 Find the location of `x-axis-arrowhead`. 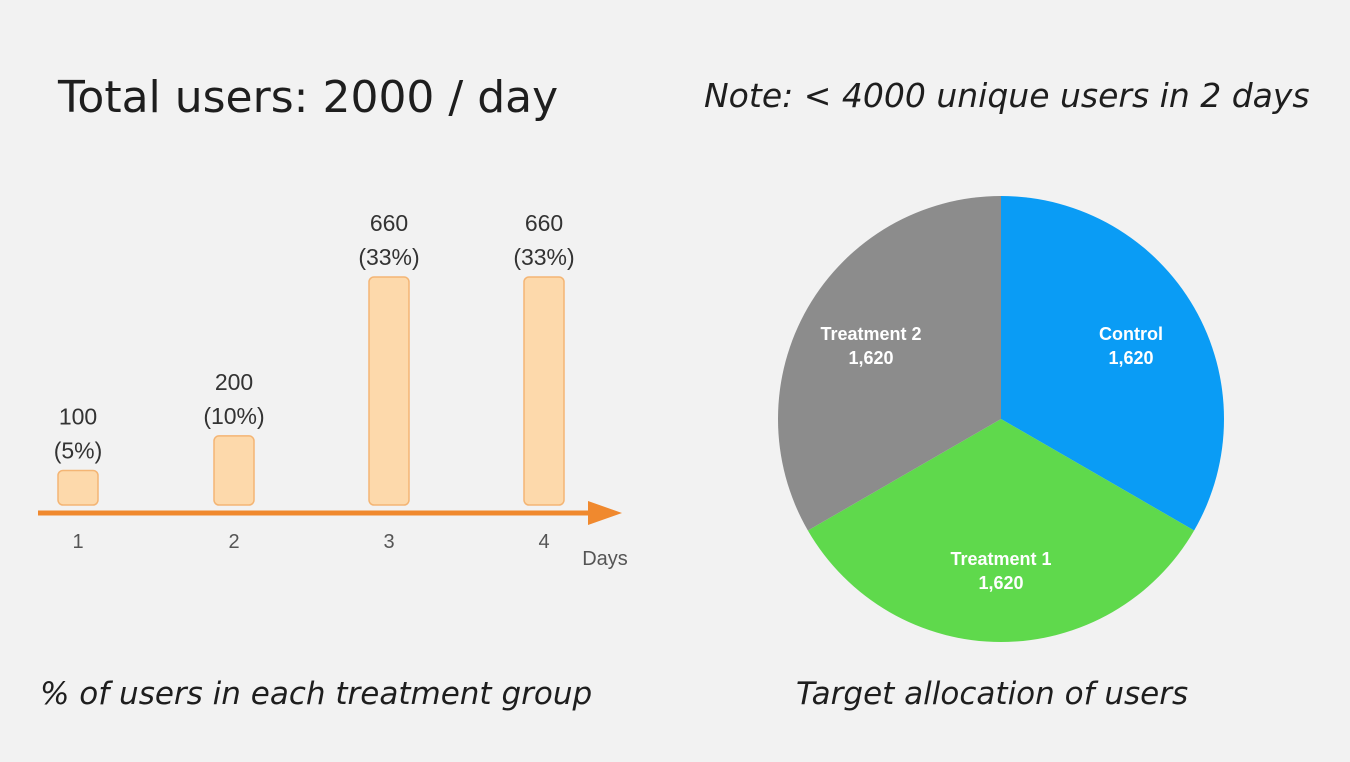

x-axis-arrowhead is located at coordinates (605, 513).